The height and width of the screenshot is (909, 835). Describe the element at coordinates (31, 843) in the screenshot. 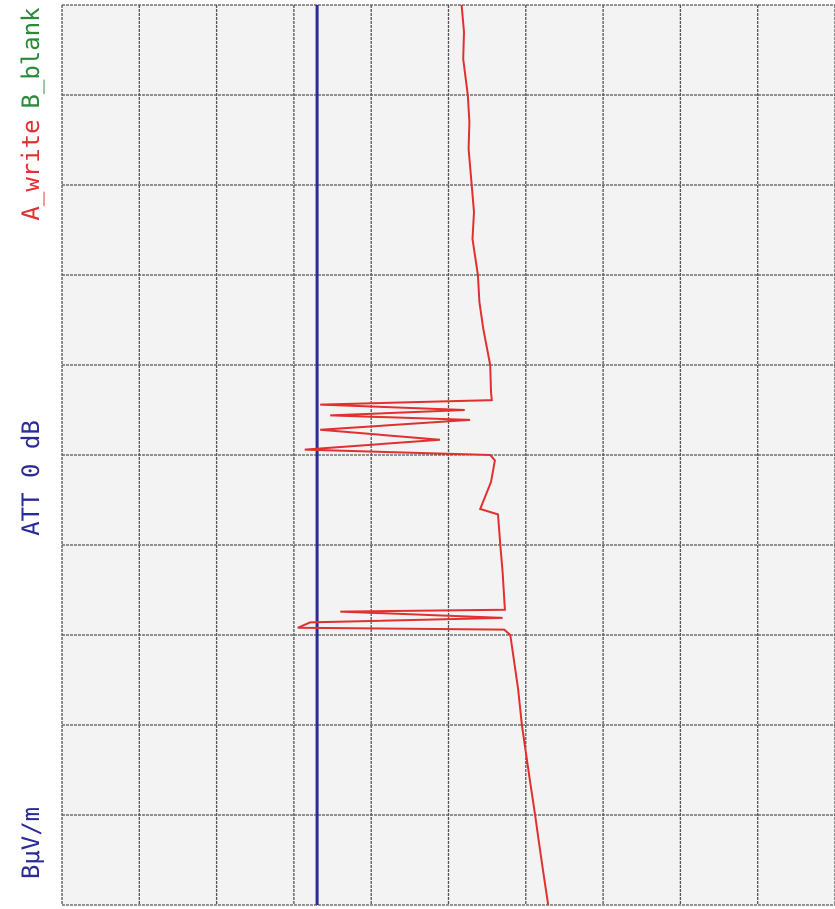

I see `unit-label: BμV/m` at that location.